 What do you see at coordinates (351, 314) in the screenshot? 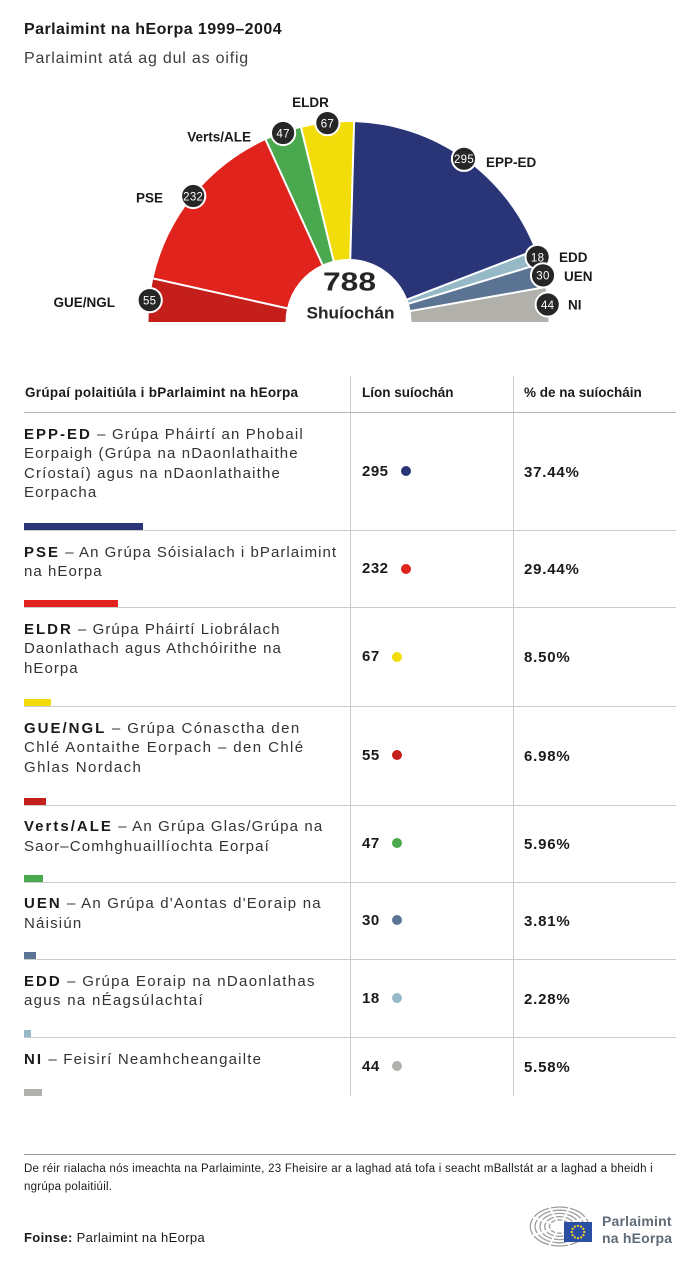
I see `svg-text: Shuíochán` at bounding box center [351, 314].